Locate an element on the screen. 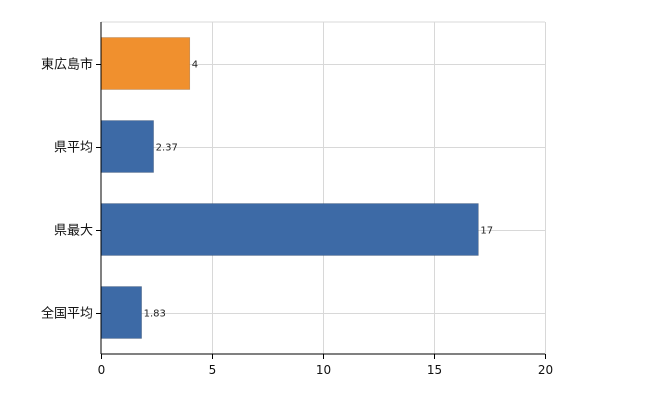  category-label: 東広島市 is located at coordinates (67, 65).